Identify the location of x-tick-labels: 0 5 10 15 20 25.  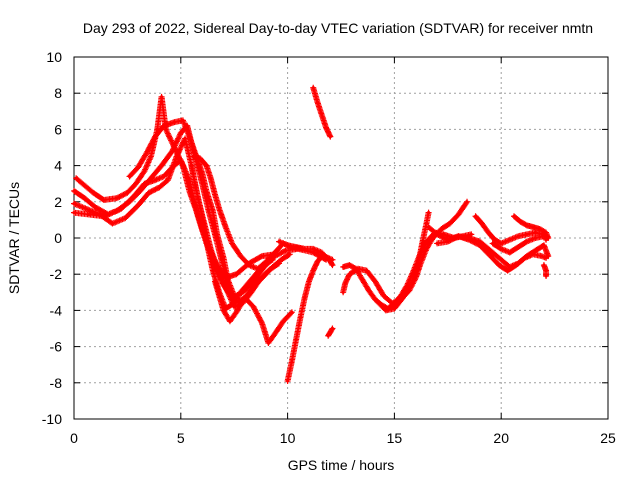
(343, 438).